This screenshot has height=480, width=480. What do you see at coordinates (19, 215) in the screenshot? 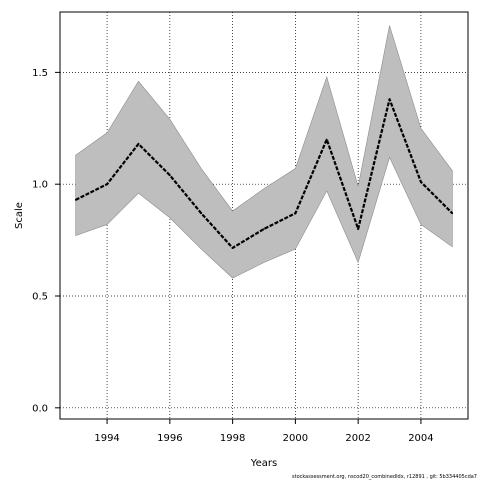
I see `y-axis-label: Scale` at bounding box center [19, 215].